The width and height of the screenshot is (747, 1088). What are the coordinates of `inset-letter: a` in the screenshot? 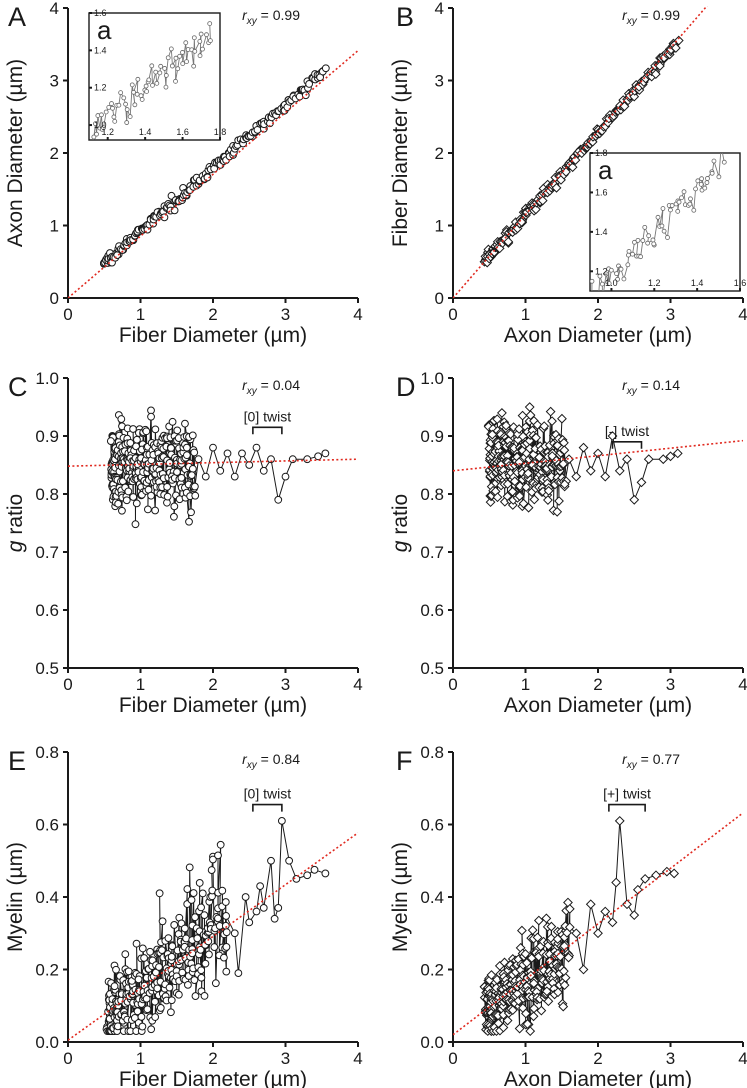 It's located at (104, 30).